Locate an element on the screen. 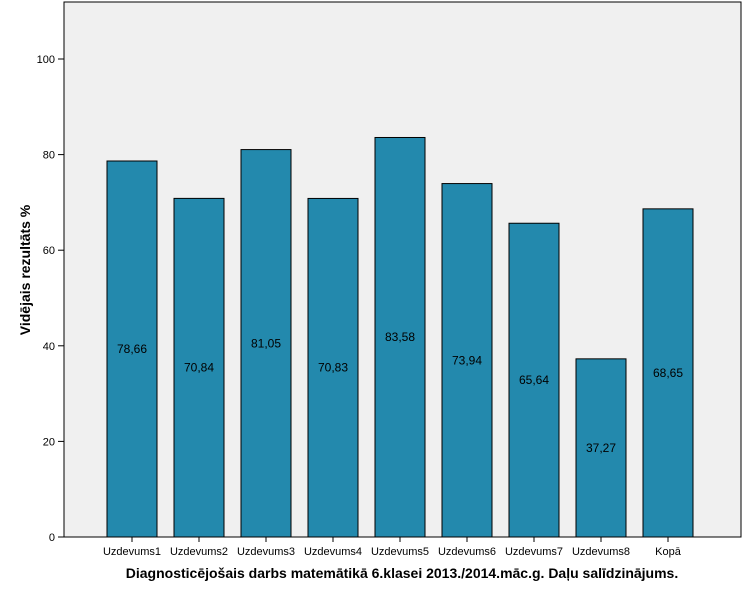 The image size is (745, 601). y-tick-label: 80 is located at coordinates (49, 156).